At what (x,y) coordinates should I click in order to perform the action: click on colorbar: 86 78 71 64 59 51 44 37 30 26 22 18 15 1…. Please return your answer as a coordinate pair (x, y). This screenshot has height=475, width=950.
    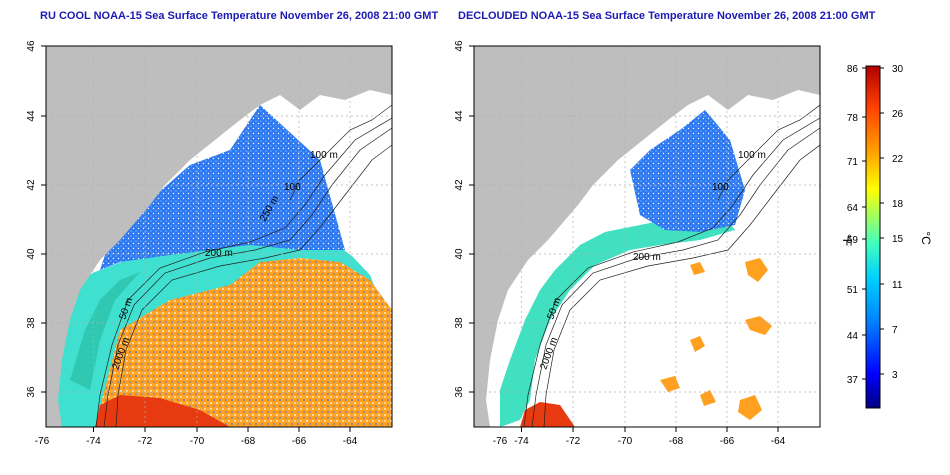
    Looking at the image, I should click on (886, 236).